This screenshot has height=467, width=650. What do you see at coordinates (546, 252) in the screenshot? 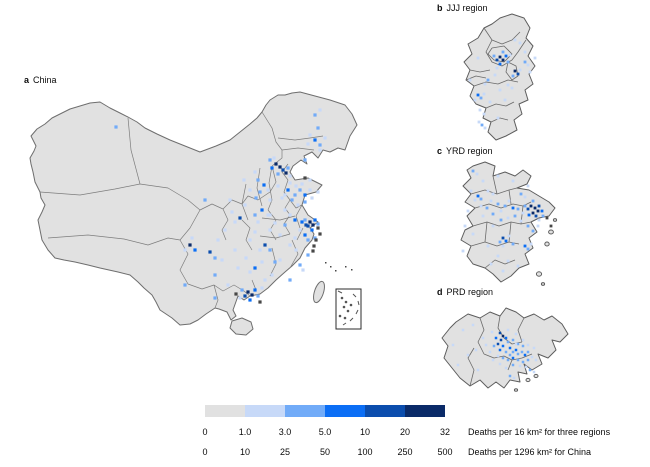
I see `yrd-islands` at bounding box center [546, 252].